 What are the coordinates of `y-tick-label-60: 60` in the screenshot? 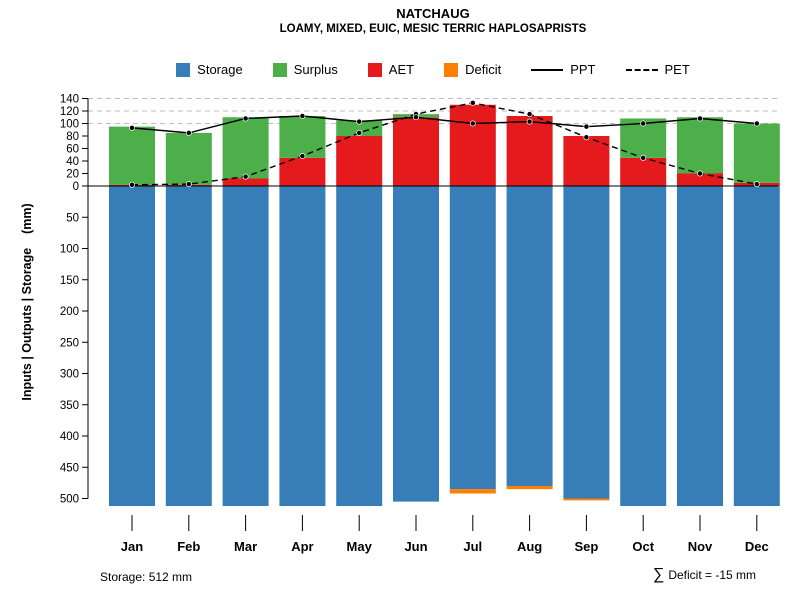 It's located at (72, 150).